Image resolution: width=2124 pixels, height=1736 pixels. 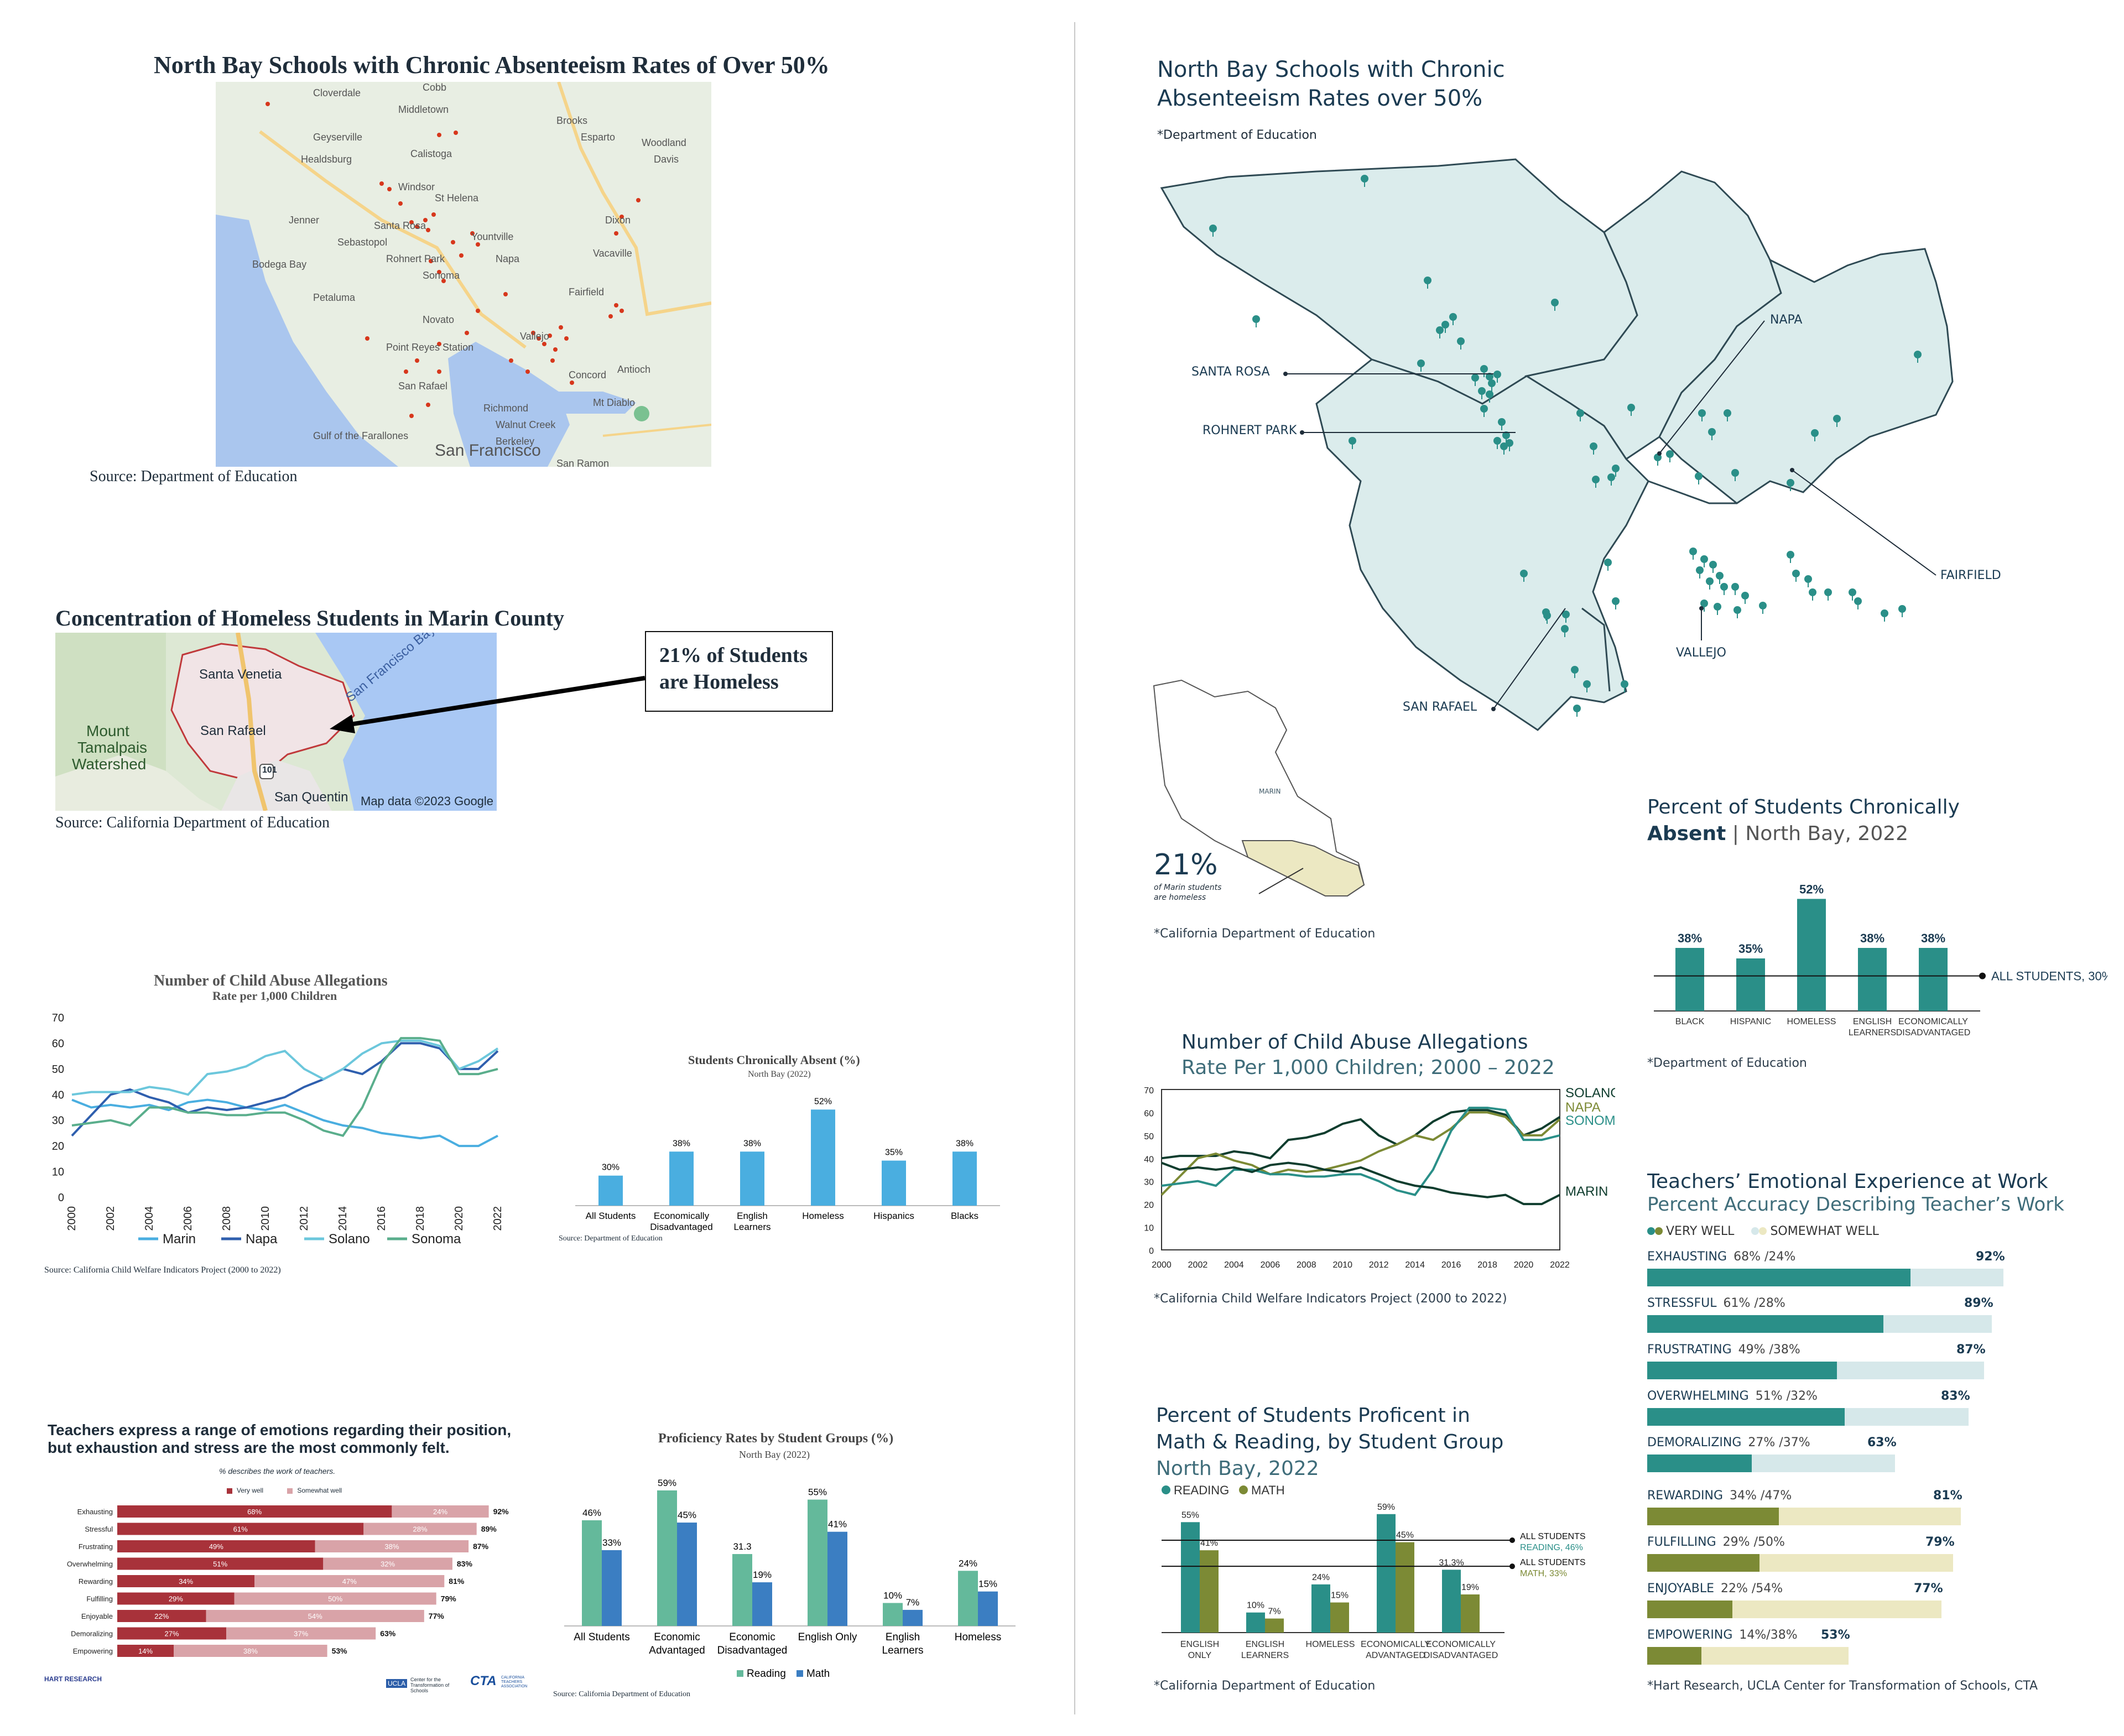 I want to click on map-place-label: Geyserville, so click(x=338, y=137).